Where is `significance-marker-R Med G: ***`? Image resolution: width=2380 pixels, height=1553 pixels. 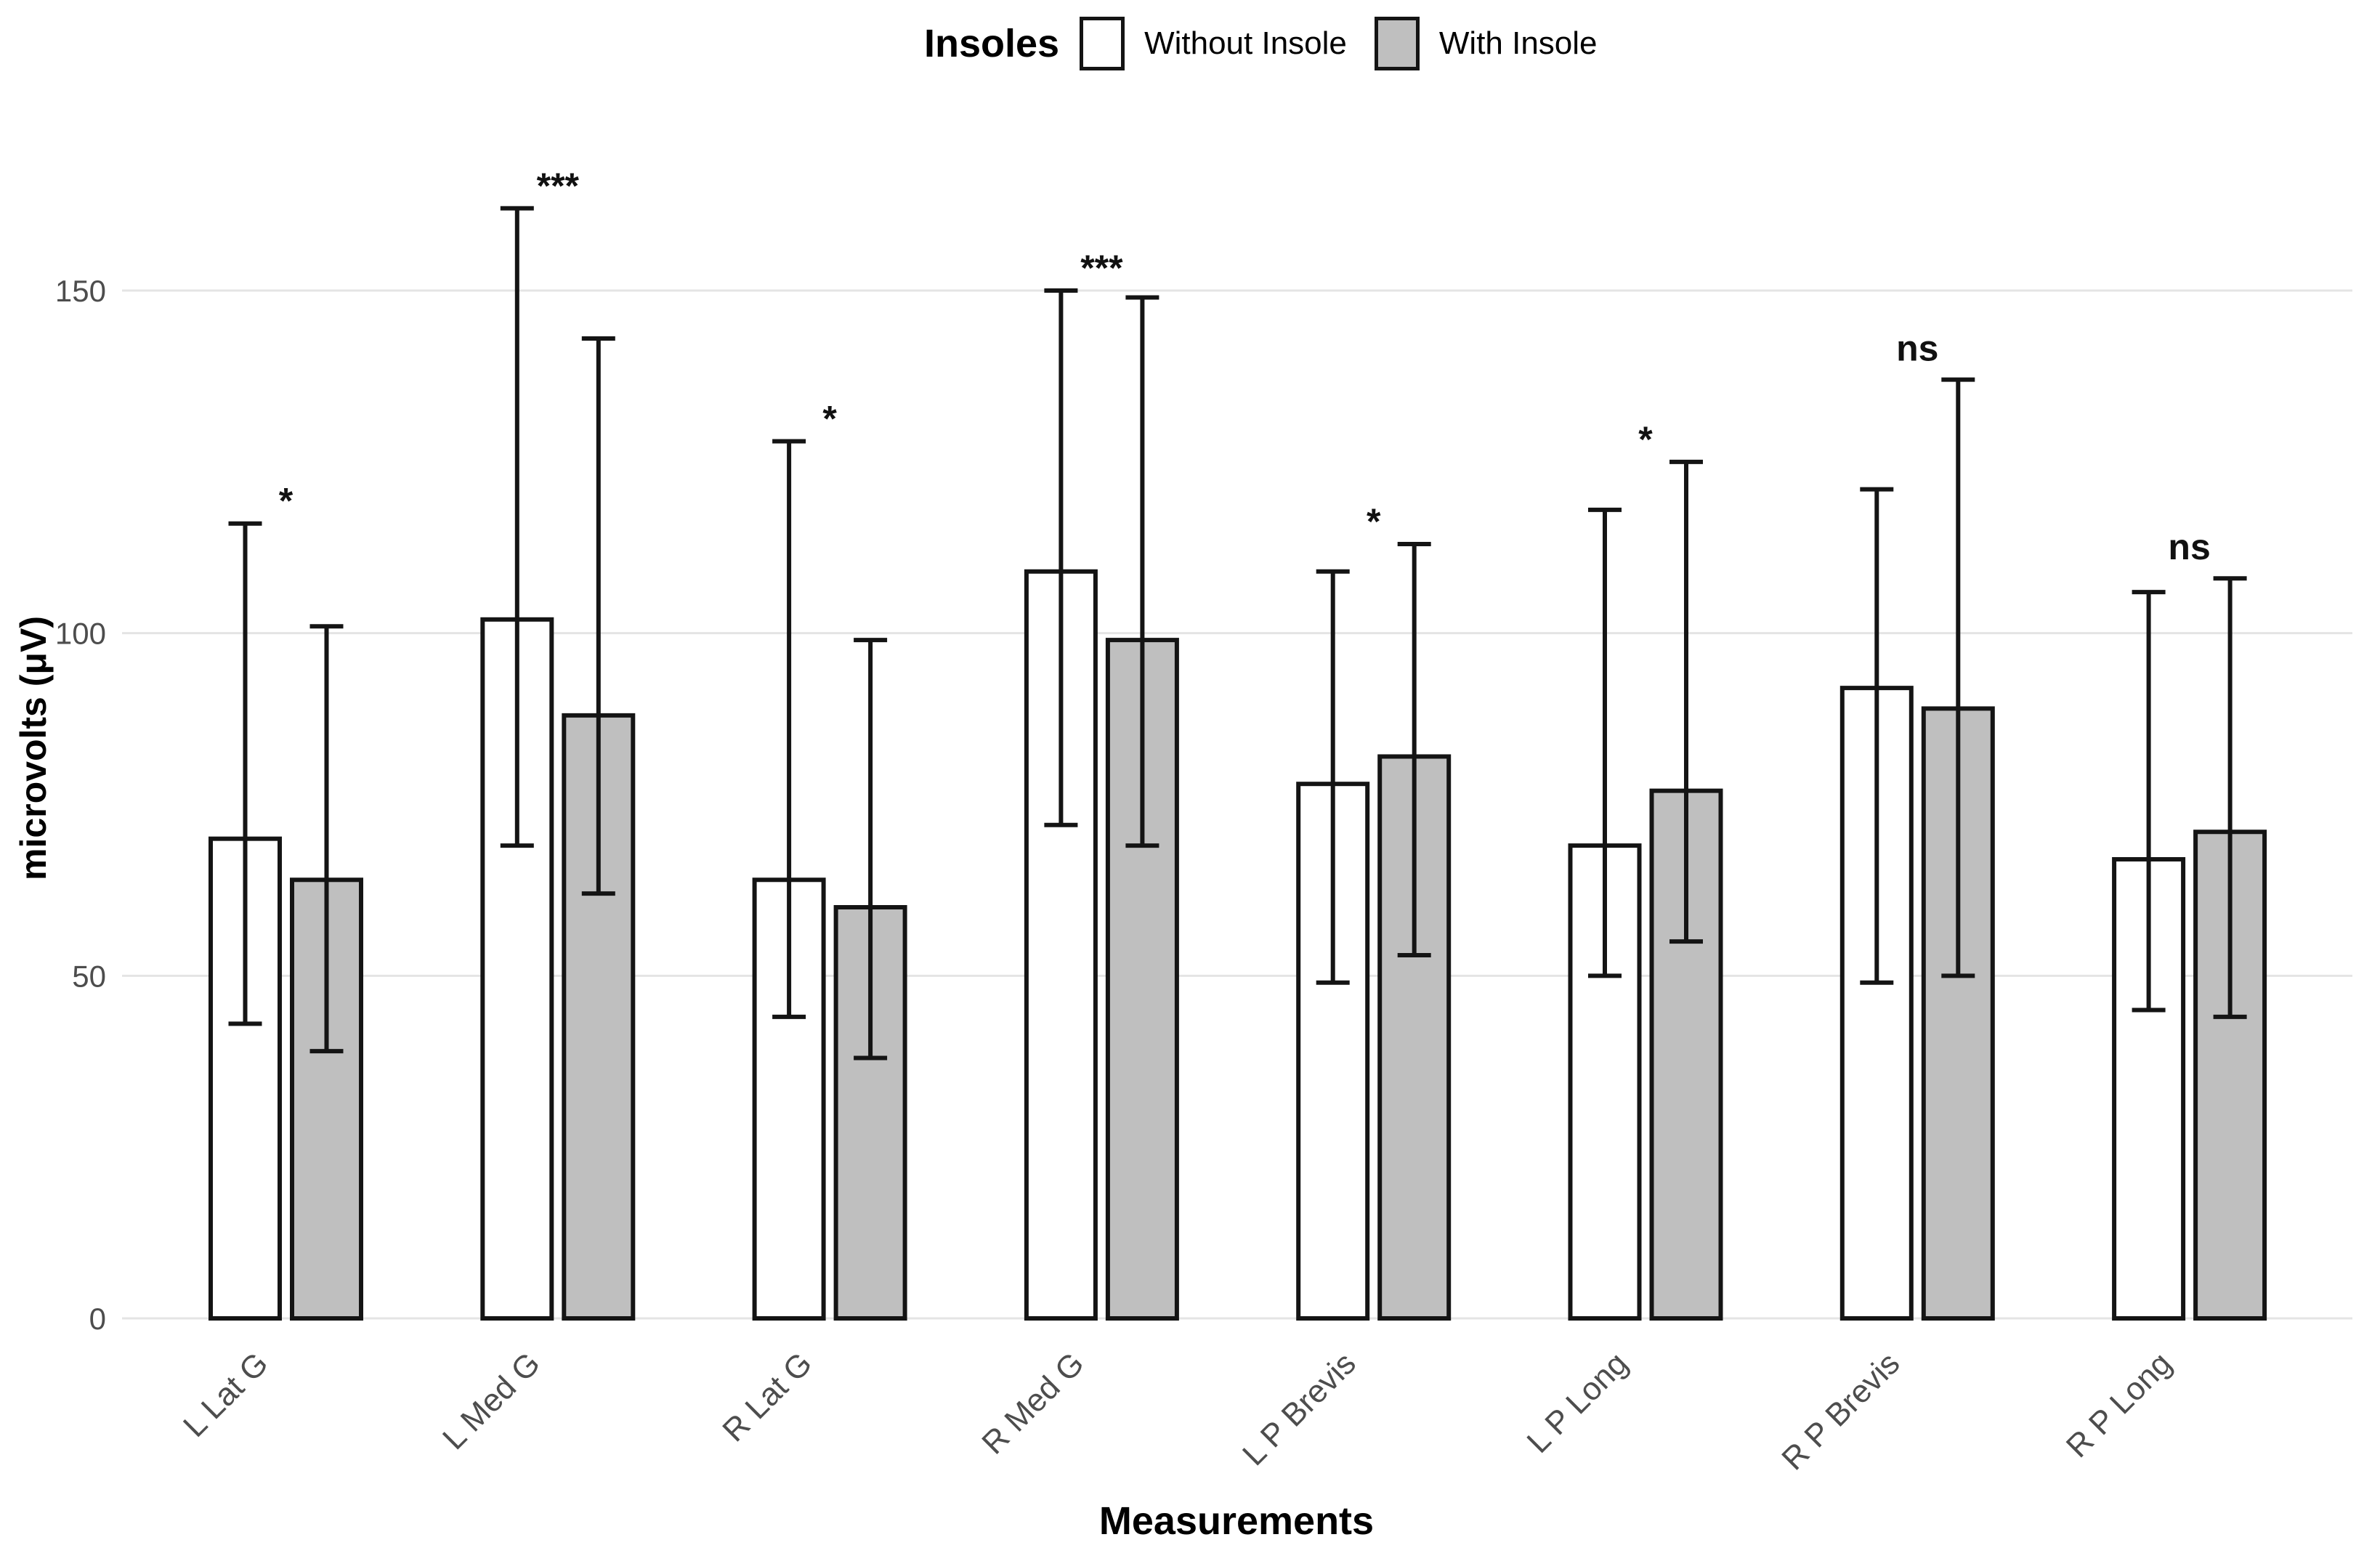
significance-marker-R Med G: *** is located at coordinates (1101, 268).